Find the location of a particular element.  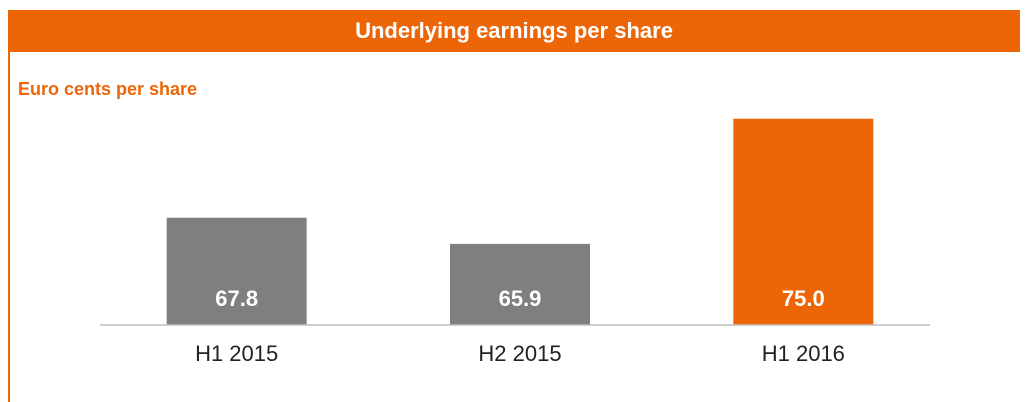

value-label: 67.8 is located at coordinates (236, 298).